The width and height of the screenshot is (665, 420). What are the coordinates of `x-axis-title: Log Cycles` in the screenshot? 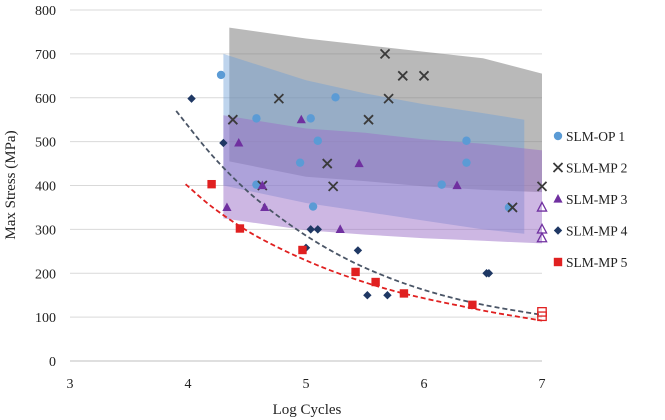 It's located at (307, 410).